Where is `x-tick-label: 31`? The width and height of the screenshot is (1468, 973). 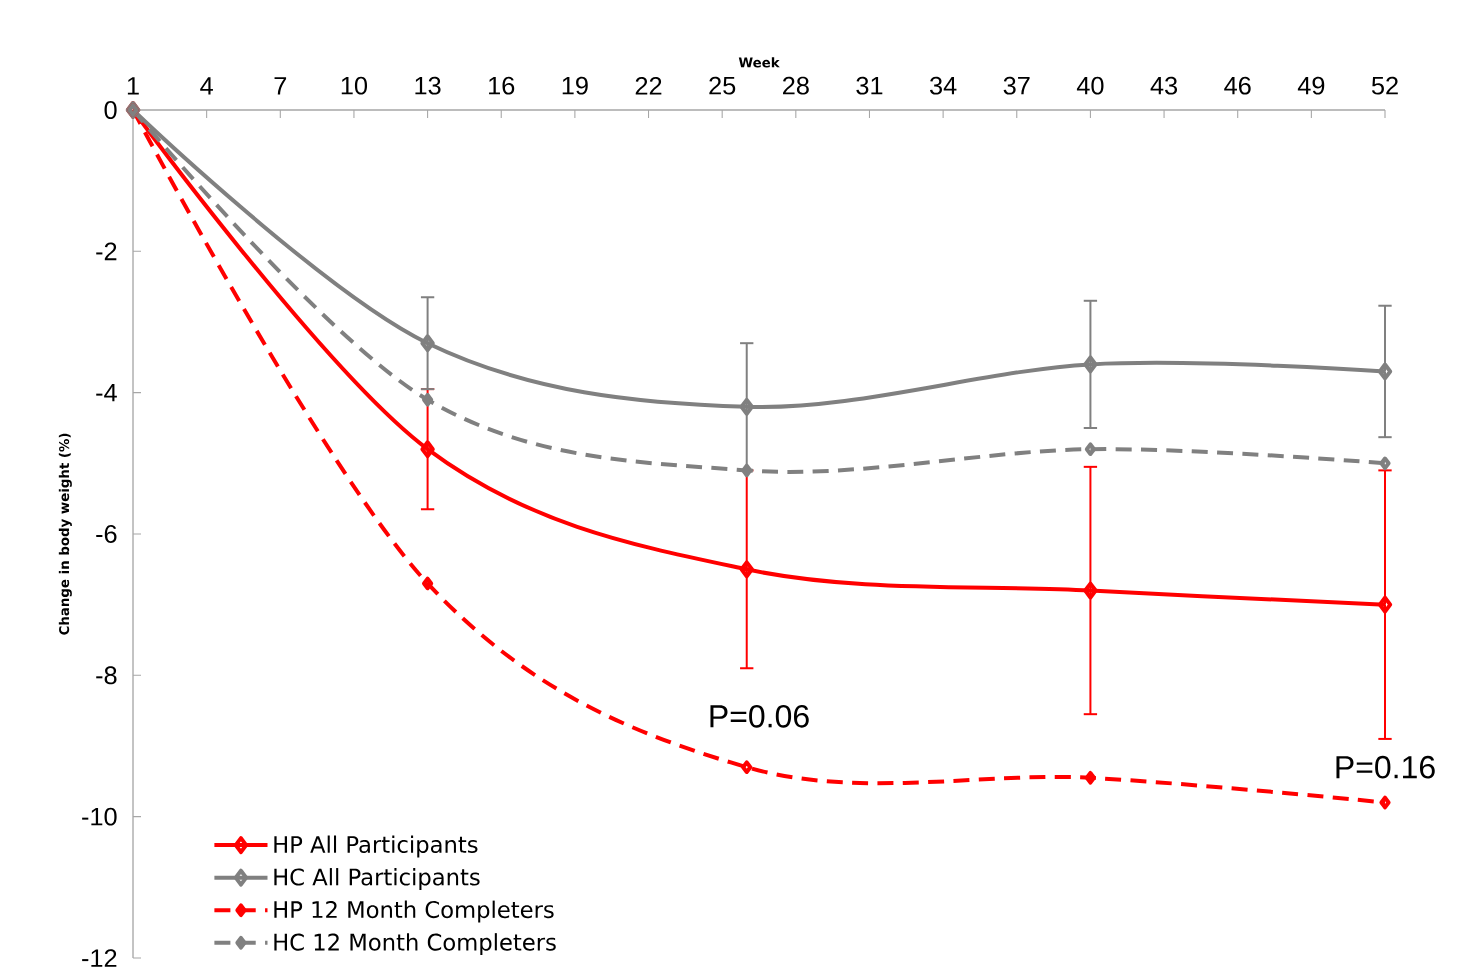
x-tick-label: 31 is located at coordinates (869, 85).